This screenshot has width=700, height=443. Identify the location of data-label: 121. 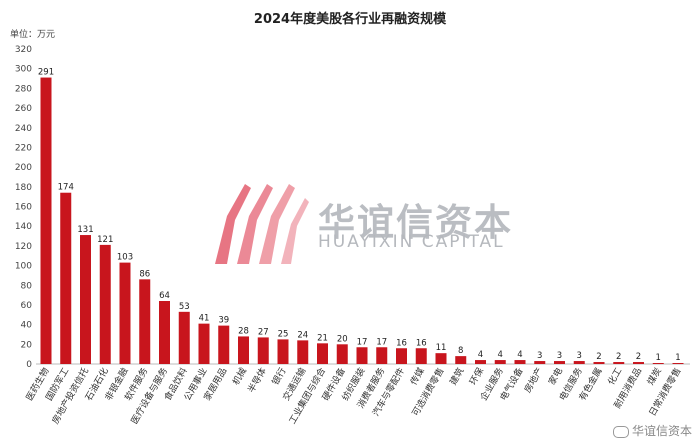
(105, 240).